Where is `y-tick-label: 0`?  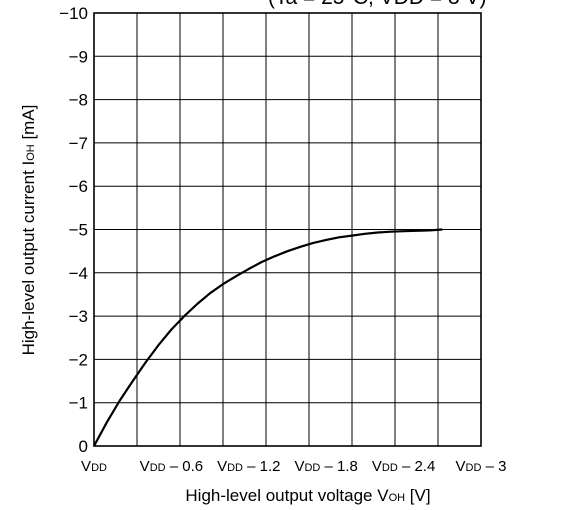 y-tick-label: 0 is located at coordinates (83, 446).